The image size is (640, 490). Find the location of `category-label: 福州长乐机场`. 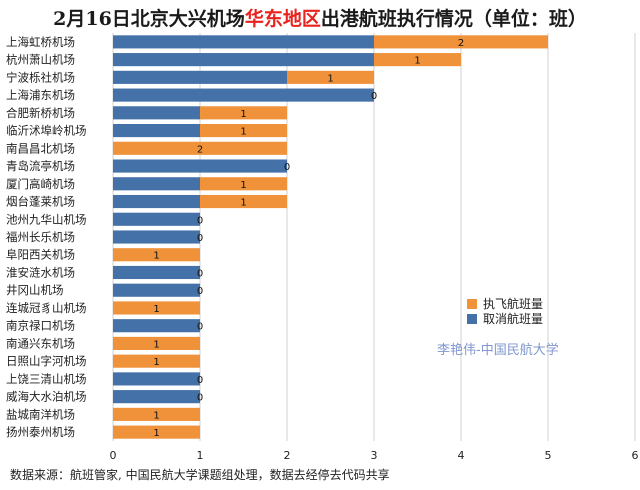

category-label: 福州长乐机场 is located at coordinates (40, 237).